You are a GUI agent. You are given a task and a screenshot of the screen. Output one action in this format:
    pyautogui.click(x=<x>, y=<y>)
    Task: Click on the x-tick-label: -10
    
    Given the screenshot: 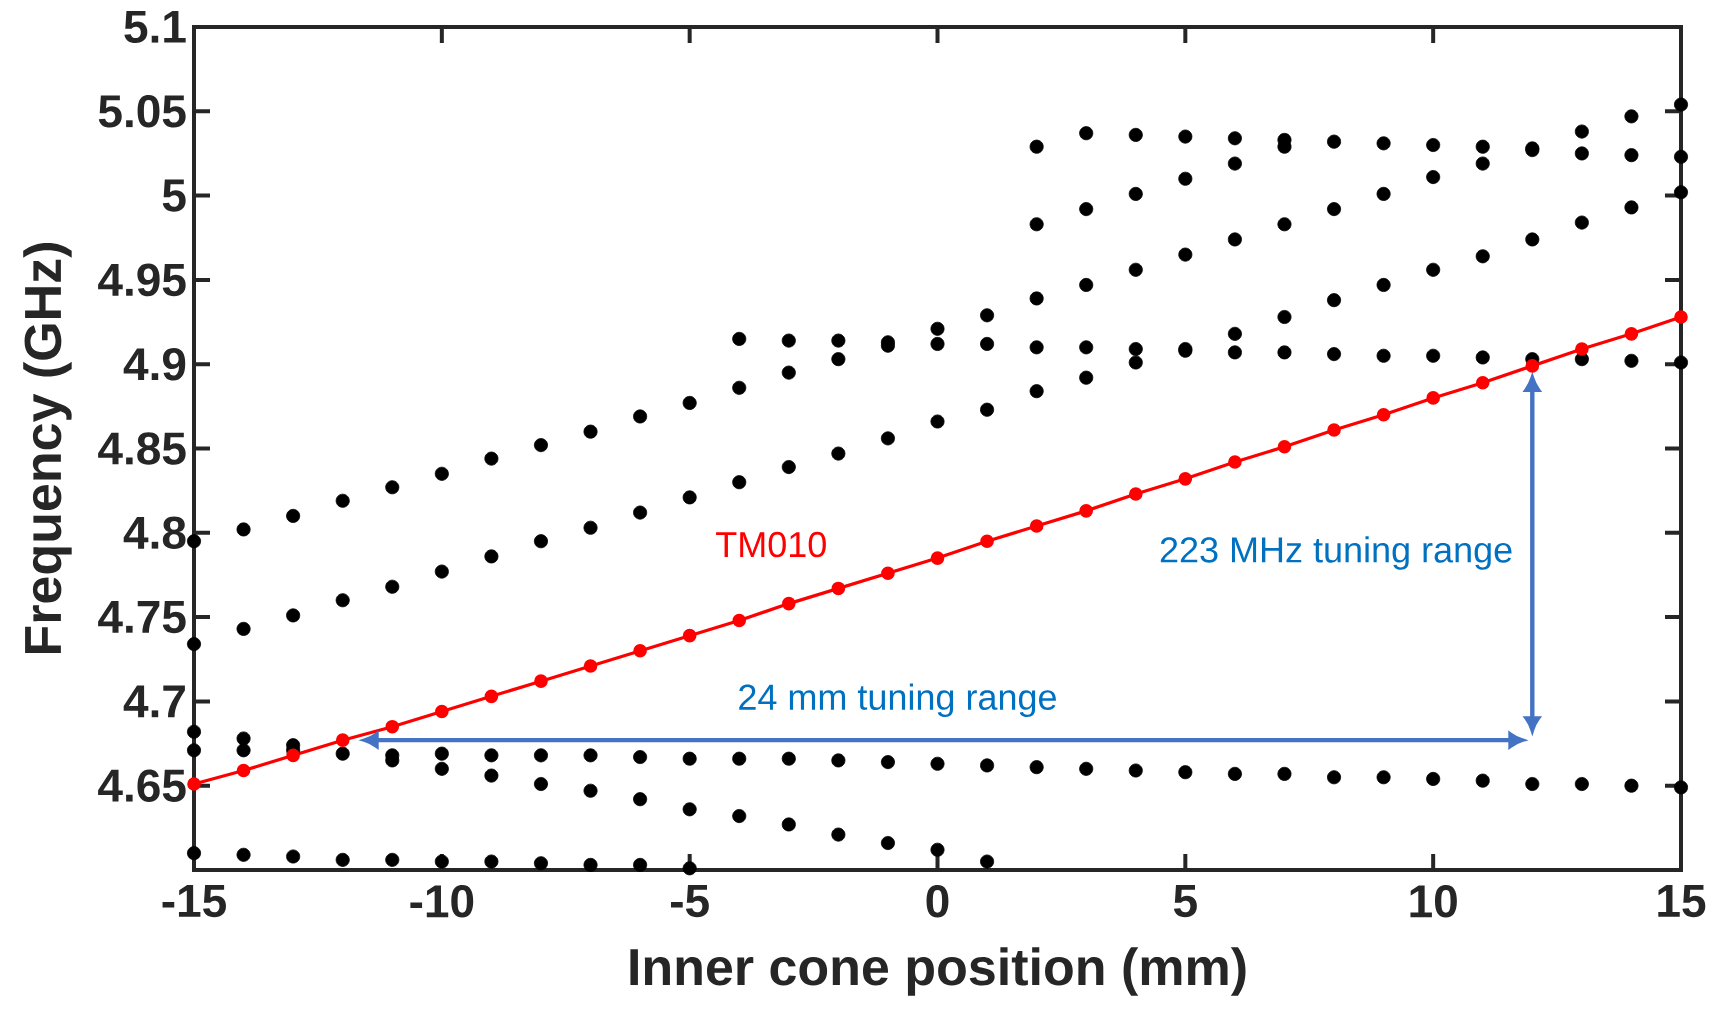 What is the action you would take?
    pyautogui.click(x=442, y=901)
    